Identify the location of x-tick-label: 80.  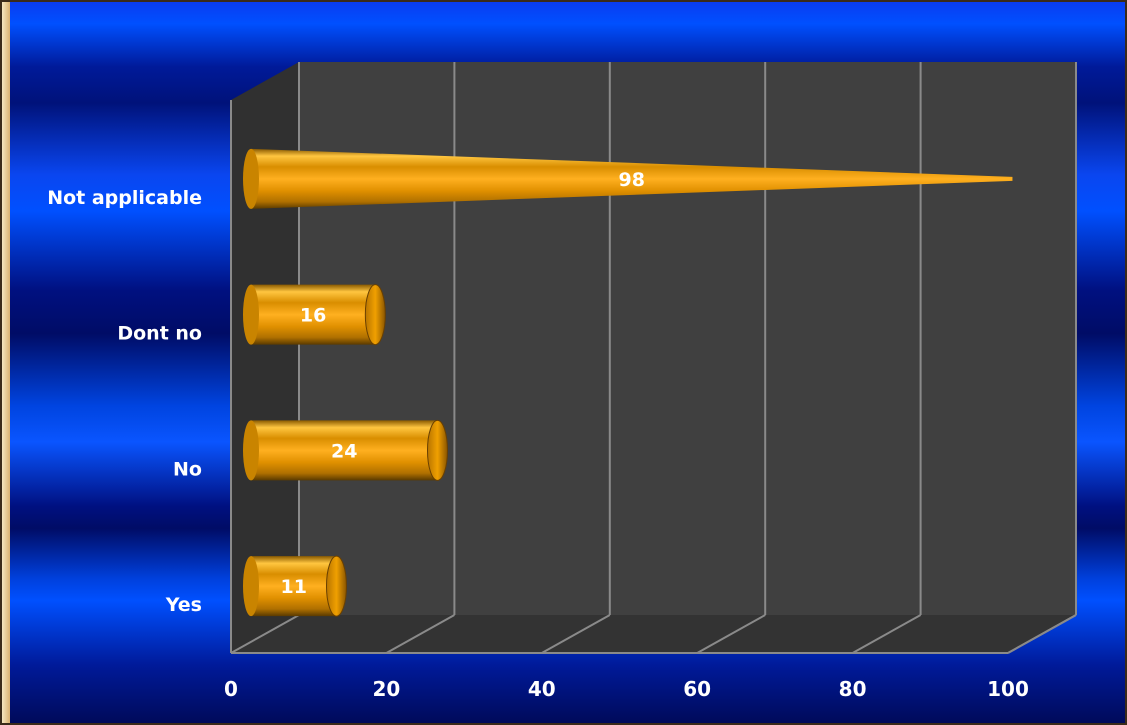
(853, 689).